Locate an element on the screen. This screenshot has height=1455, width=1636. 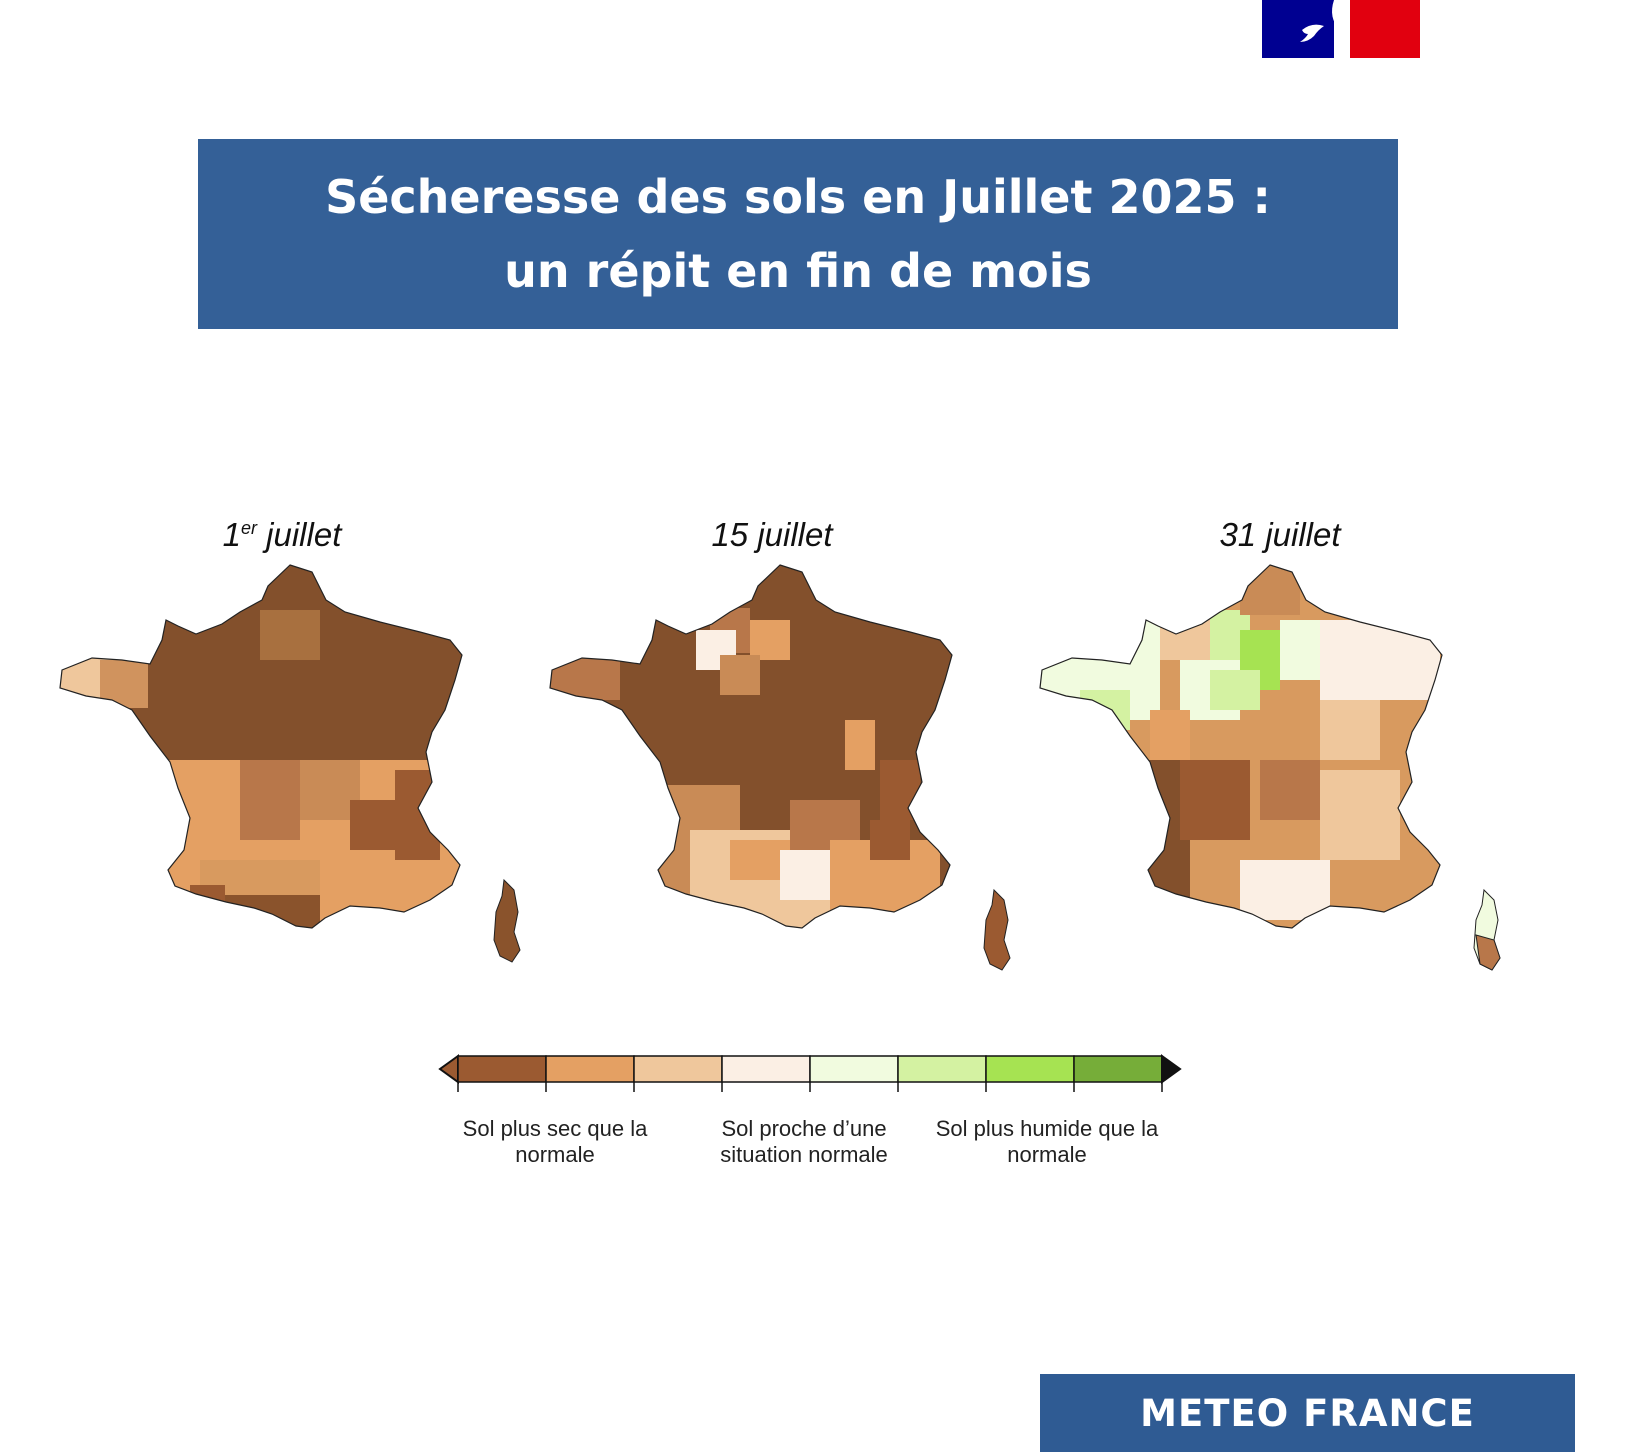
legend-label-wet: Sol plus humide que la normale is located at coordinates (1047, 1141).